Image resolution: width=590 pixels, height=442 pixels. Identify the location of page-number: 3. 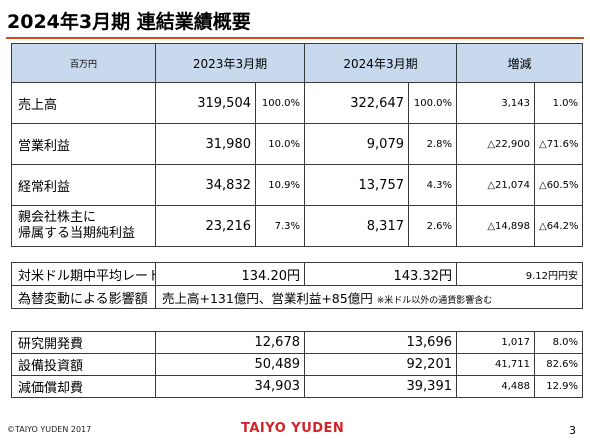
(572, 430).